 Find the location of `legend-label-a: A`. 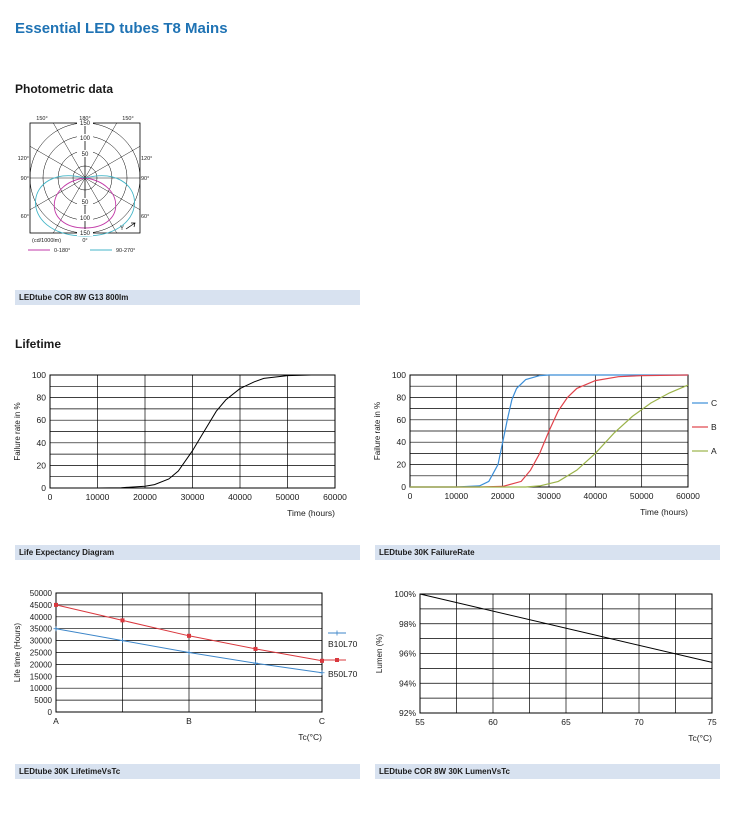

legend-label-a: A is located at coordinates (714, 451).